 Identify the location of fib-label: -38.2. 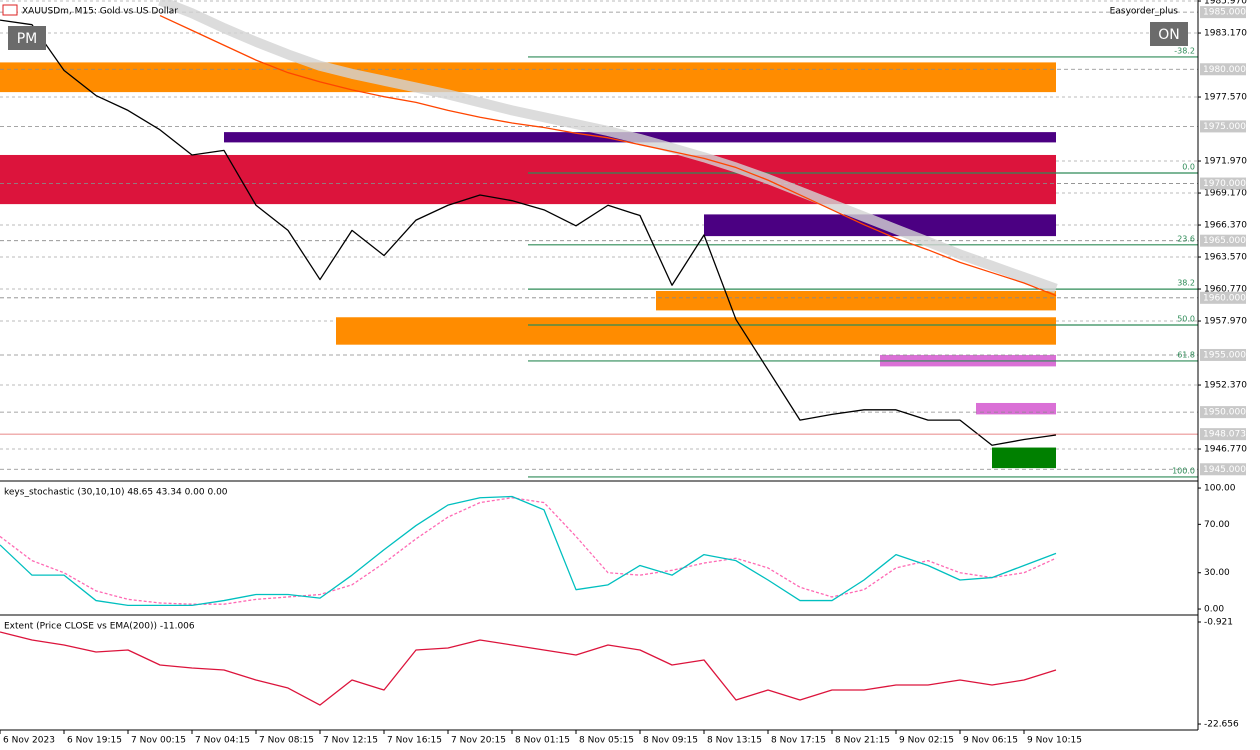
(1184, 50).